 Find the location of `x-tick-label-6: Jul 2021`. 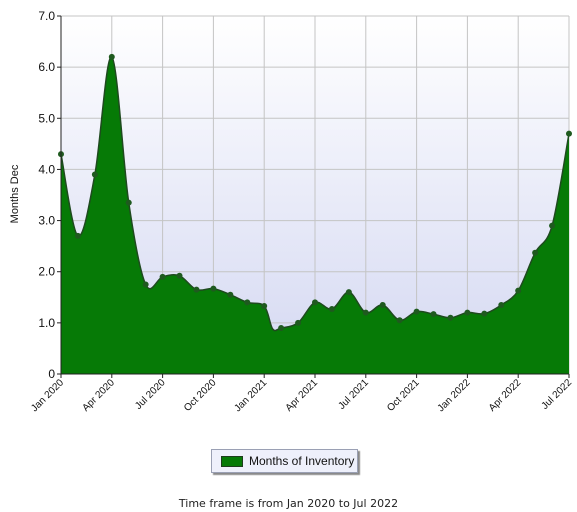

x-tick-label-6: Jul 2021 is located at coordinates (353, 394).